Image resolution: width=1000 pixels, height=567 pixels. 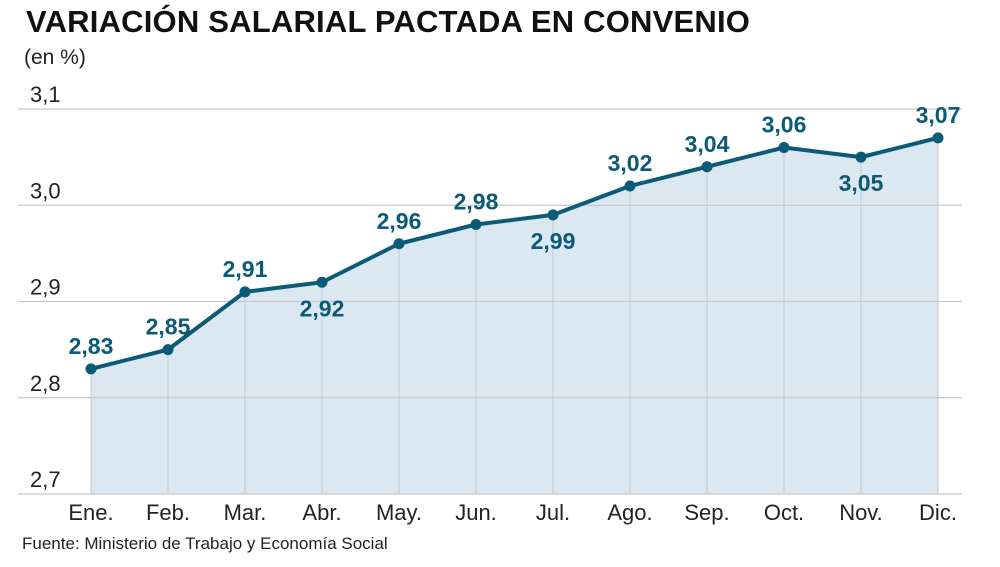 I want to click on x-tick-label: Ene., so click(x=90, y=512).